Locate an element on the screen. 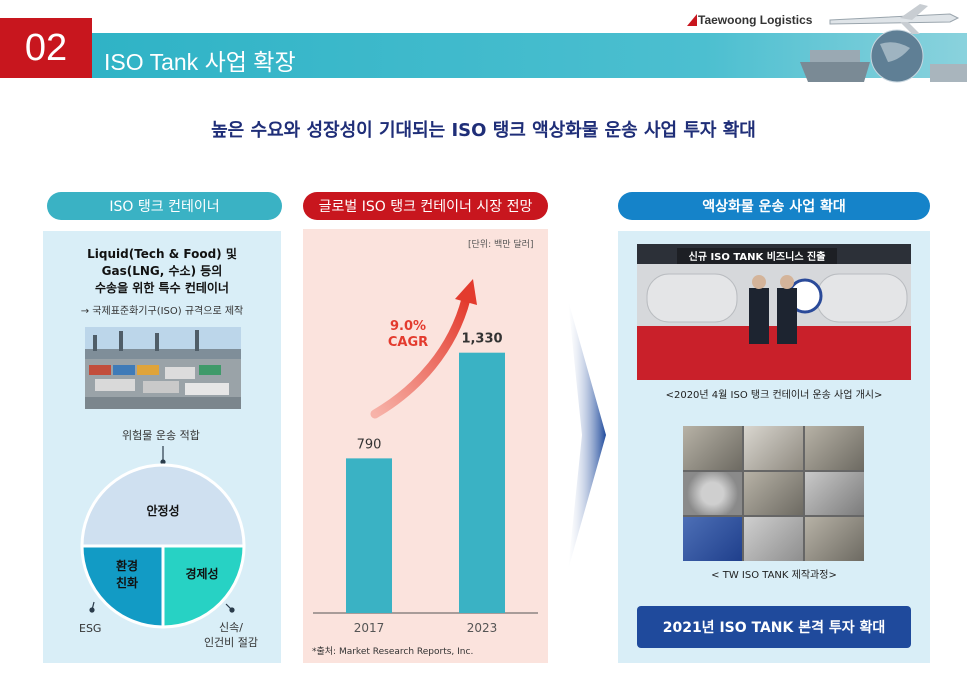  label-economy: 경제성 is located at coordinates (202, 574).